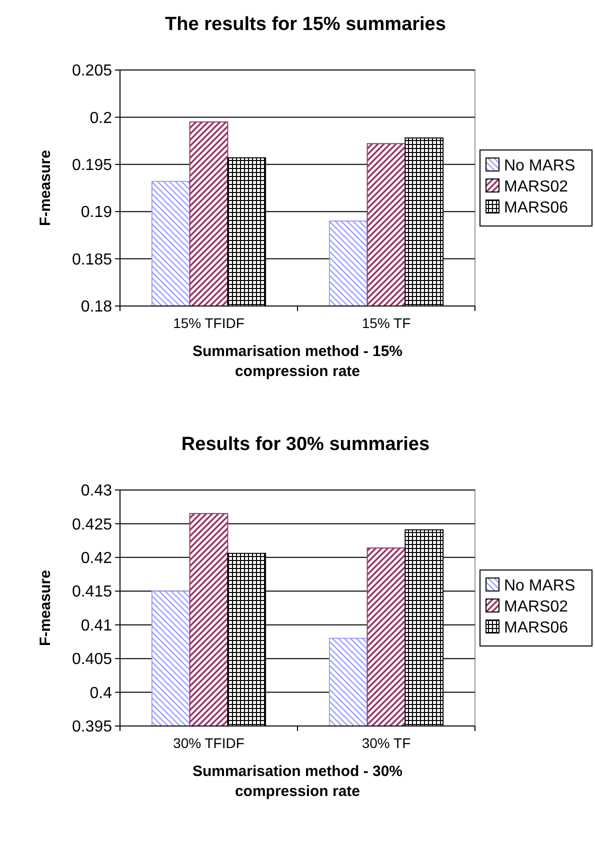 This screenshot has height=845, width=595. Describe the element at coordinates (208, 323) in the screenshot. I see `x-tick-label: 15% TFIDF` at that location.